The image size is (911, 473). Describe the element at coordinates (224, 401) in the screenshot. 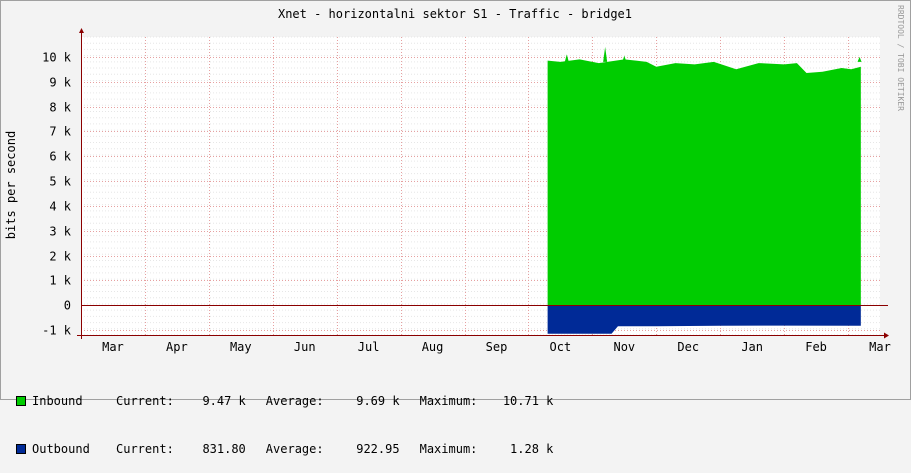

I see `current-value: 9.47 k` at that location.